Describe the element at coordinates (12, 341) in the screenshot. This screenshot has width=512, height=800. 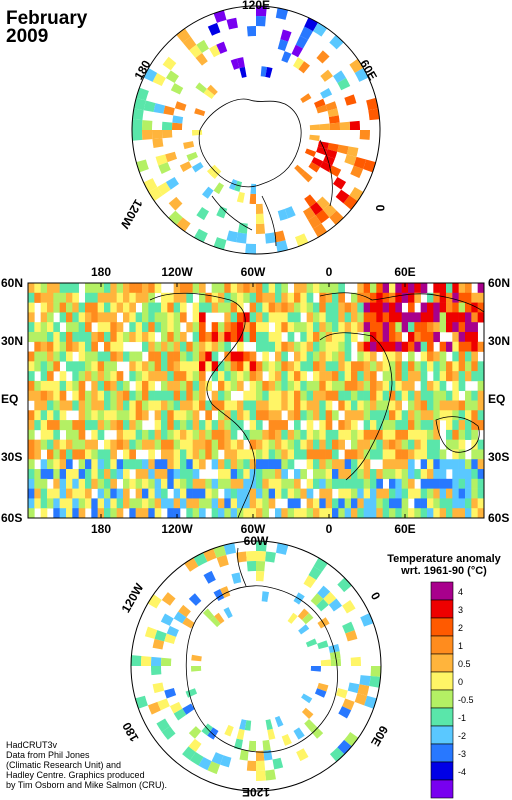
I see `lat-label-left-30n: 30N` at that location.